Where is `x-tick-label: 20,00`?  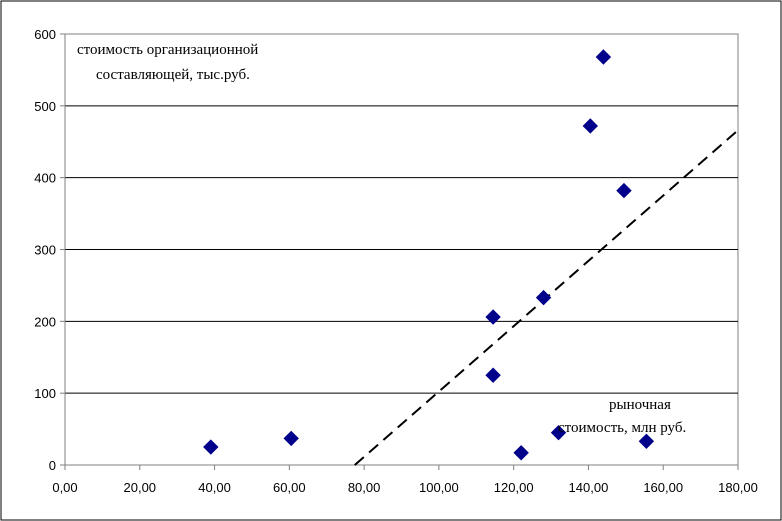
x-tick-label: 20,00 is located at coordinates (140, 487).